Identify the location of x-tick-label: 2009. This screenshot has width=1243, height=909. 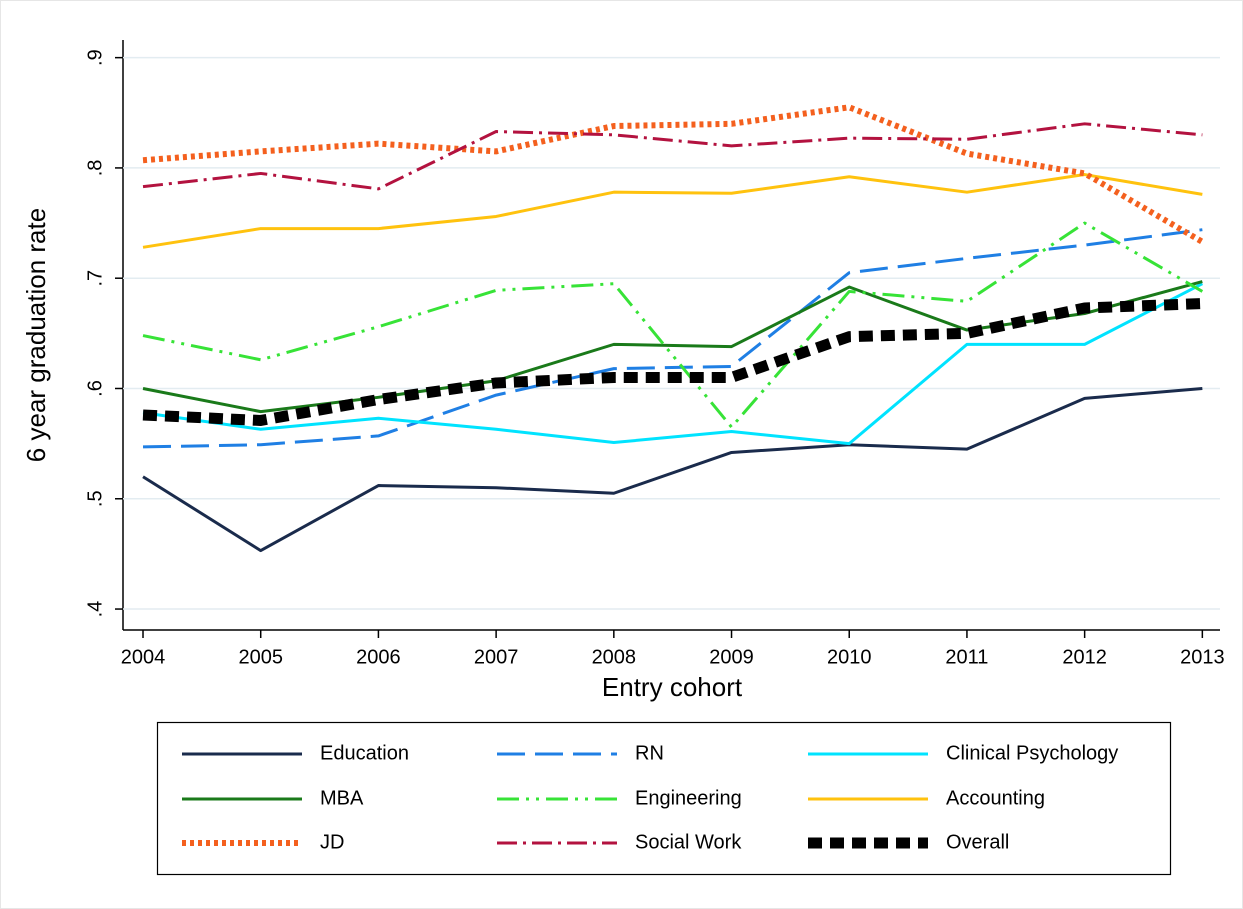
(731, 657).